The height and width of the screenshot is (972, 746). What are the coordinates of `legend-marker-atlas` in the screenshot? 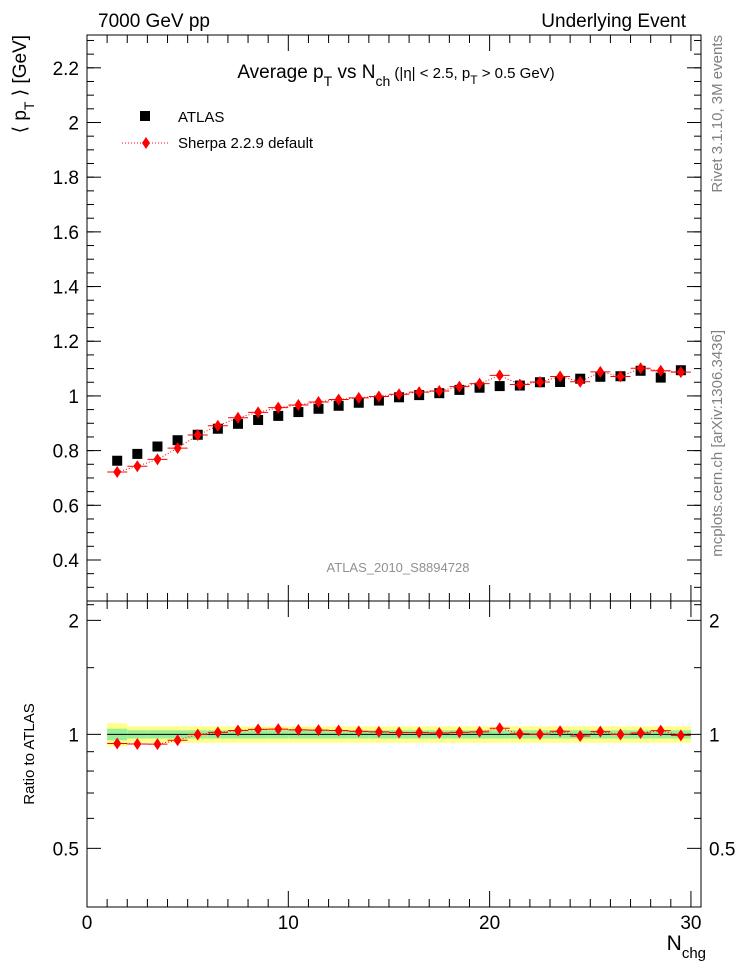 It's located at (145, 116).